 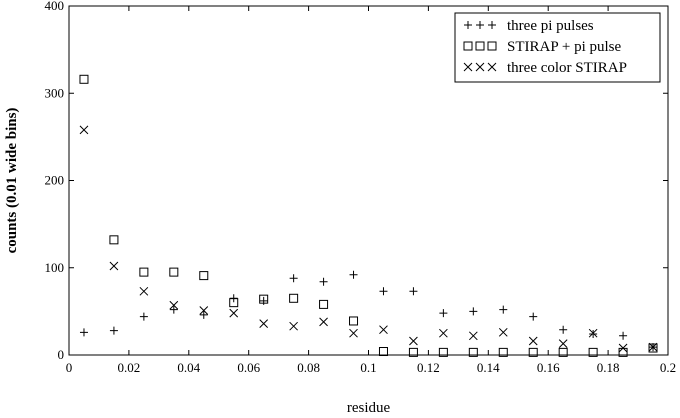 What do you see at coordinates (488, 367) in the screenshot?
I see `x-tick-label: 0.14` at bounding box center [488, 367].